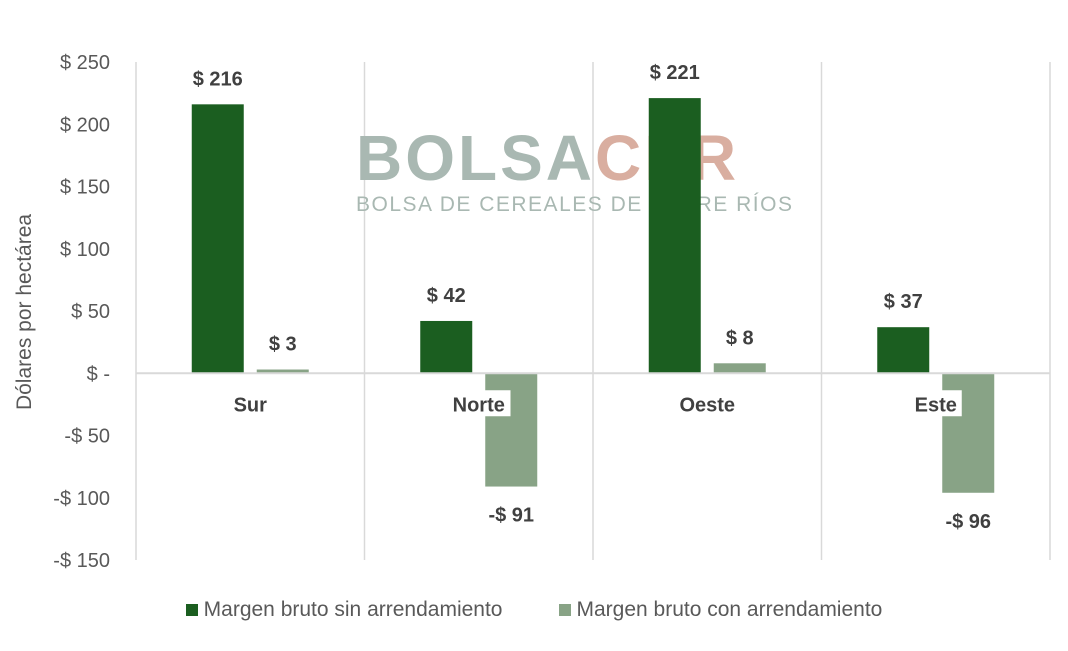  Describe the element at coordinates (85, 63) in the screenshot. I see `y-tick-label: $ 250` at that location.